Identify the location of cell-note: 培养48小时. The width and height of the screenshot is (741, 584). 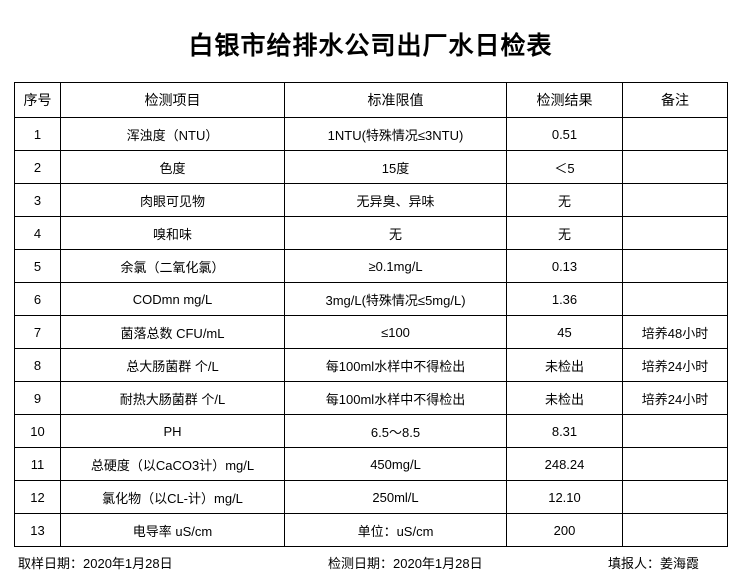
(675, 332).